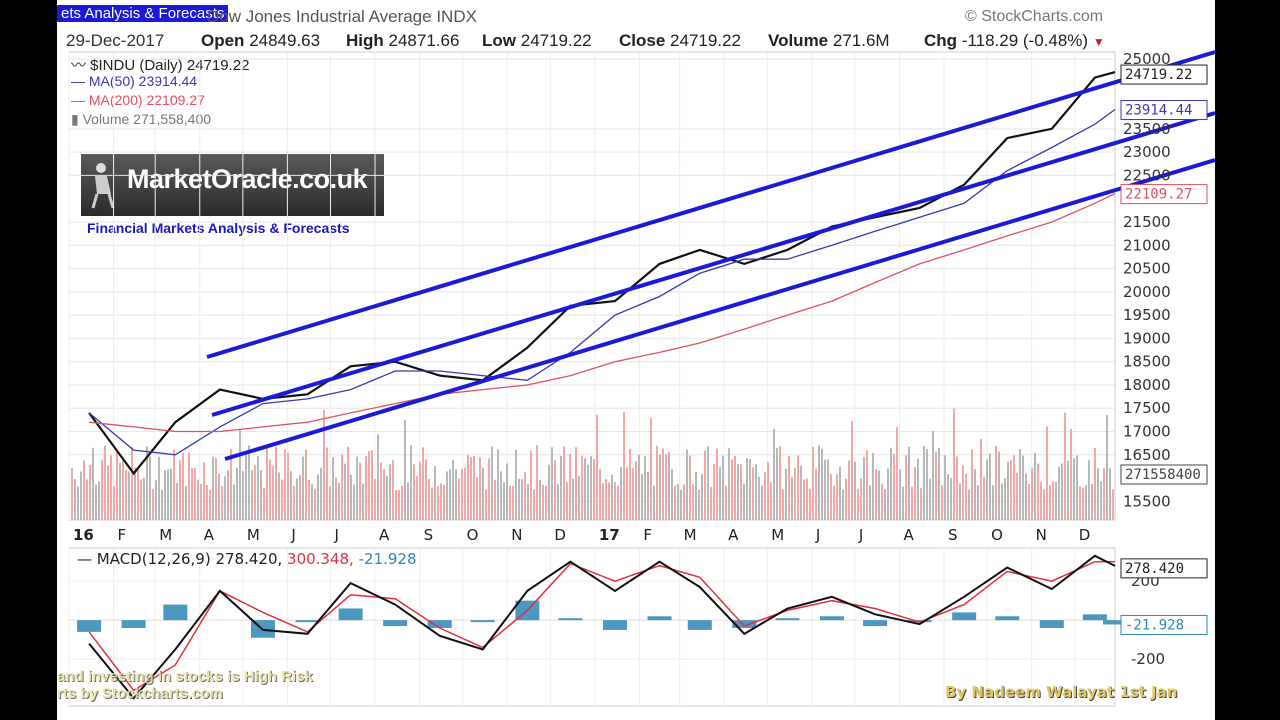 The width and height of the screenshot is (1280, 720). Describe the element at coordinates (537, 41) in the screenshot. I see `quote-low: Low 24719.22` at that location.